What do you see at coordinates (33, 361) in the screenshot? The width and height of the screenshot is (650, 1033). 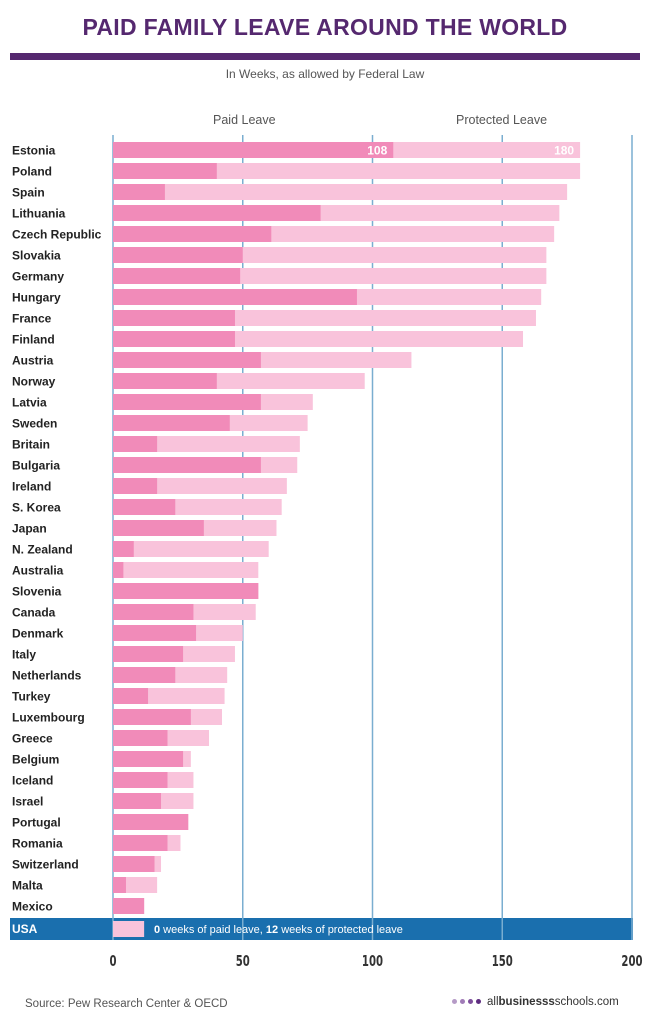 I see `category-label: Austria` at bounding box center [33, 361].